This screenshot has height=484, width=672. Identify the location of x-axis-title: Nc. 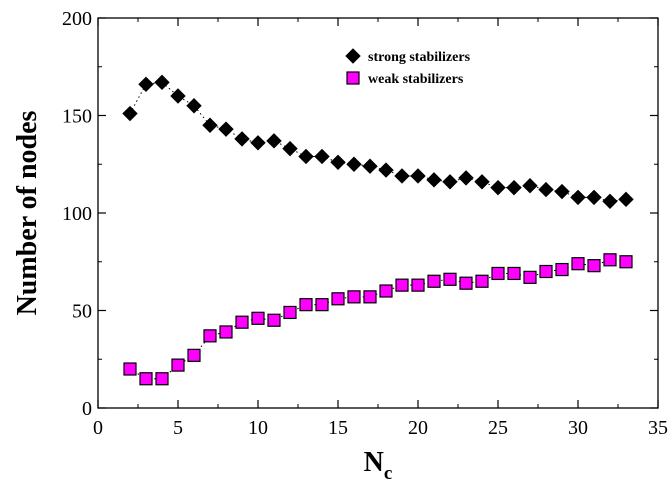
(378, 465).